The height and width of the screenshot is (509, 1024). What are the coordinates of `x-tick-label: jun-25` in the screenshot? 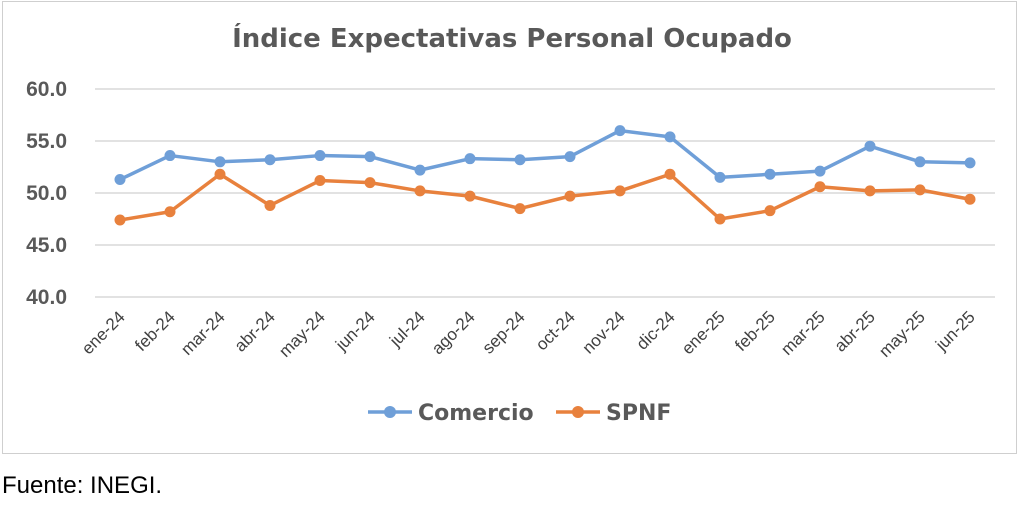 It's located at (955, 331).